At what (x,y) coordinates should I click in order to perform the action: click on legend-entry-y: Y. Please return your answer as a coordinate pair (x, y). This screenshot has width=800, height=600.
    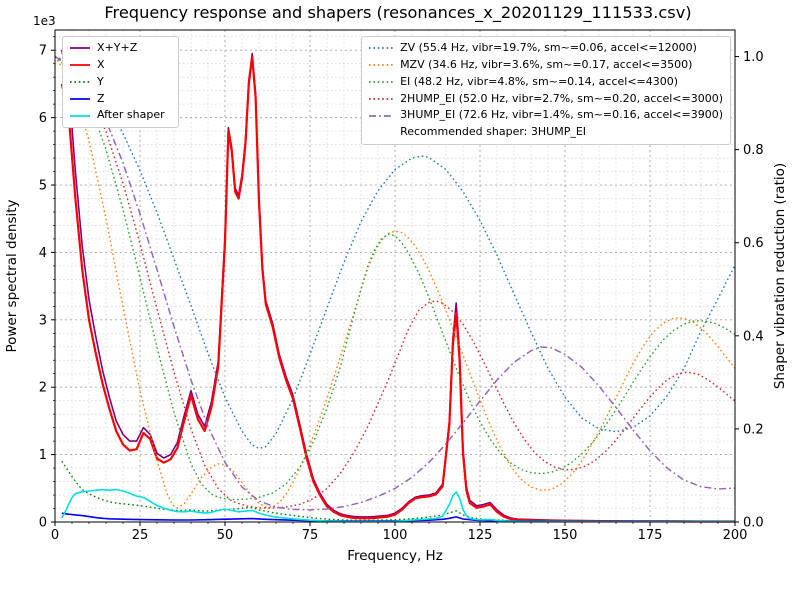
    Looking at the image, I should click on (120, 82).